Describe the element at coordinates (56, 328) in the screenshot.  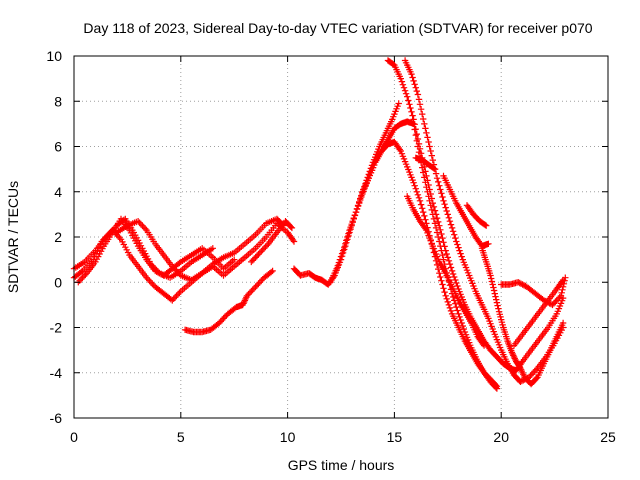
I see `y-tick-label: -2` at that location.